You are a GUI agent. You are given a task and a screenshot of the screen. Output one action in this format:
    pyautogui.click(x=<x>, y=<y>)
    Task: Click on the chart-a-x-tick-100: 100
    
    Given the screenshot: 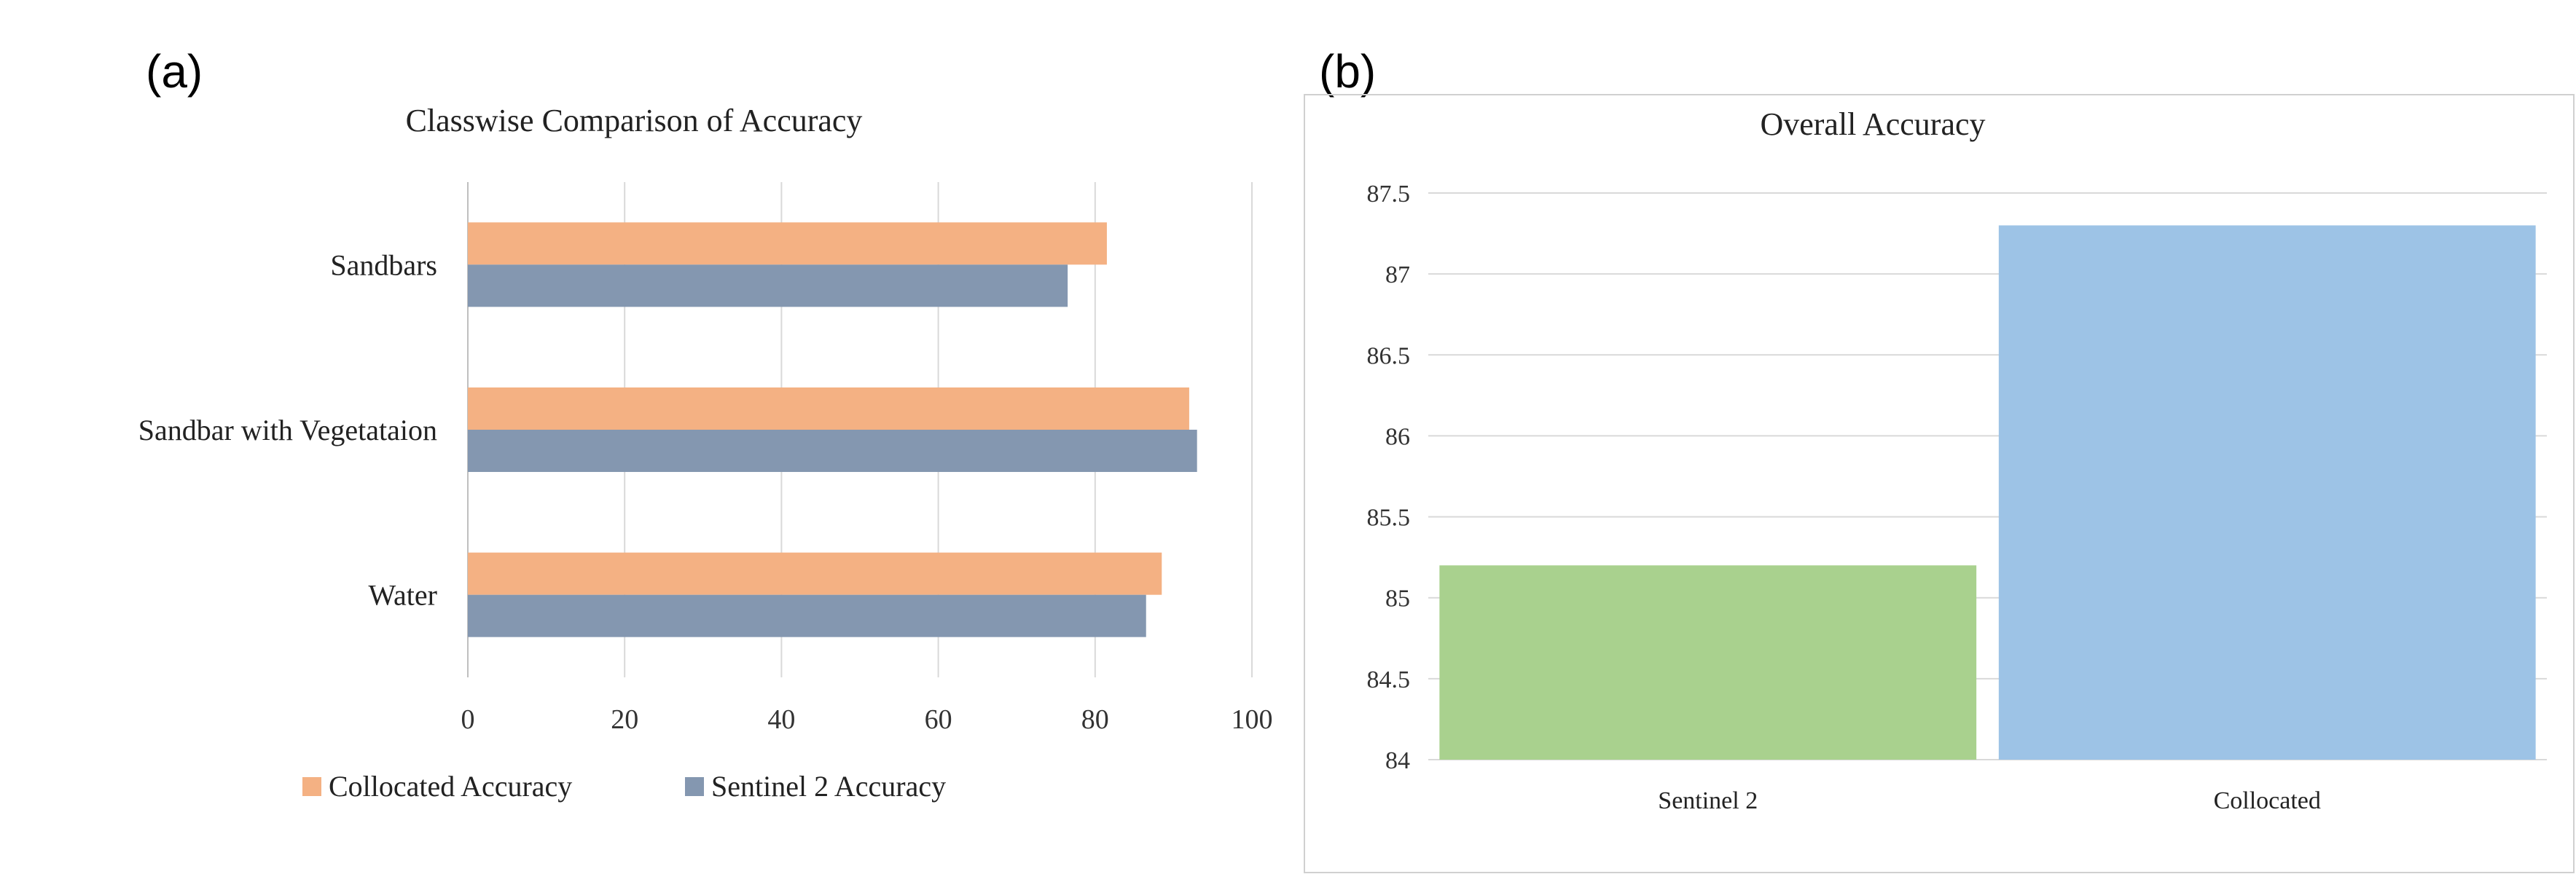 What is the action you would take?
    pyautogui.click(x=1252, y=719)
    